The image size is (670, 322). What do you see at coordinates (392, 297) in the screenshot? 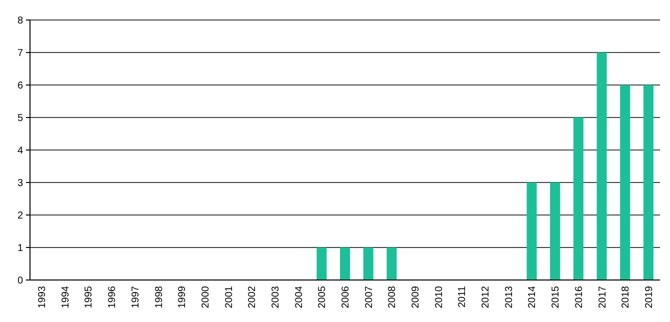
I see `x-tick-label: 2008` at bounding box center [392, 297].